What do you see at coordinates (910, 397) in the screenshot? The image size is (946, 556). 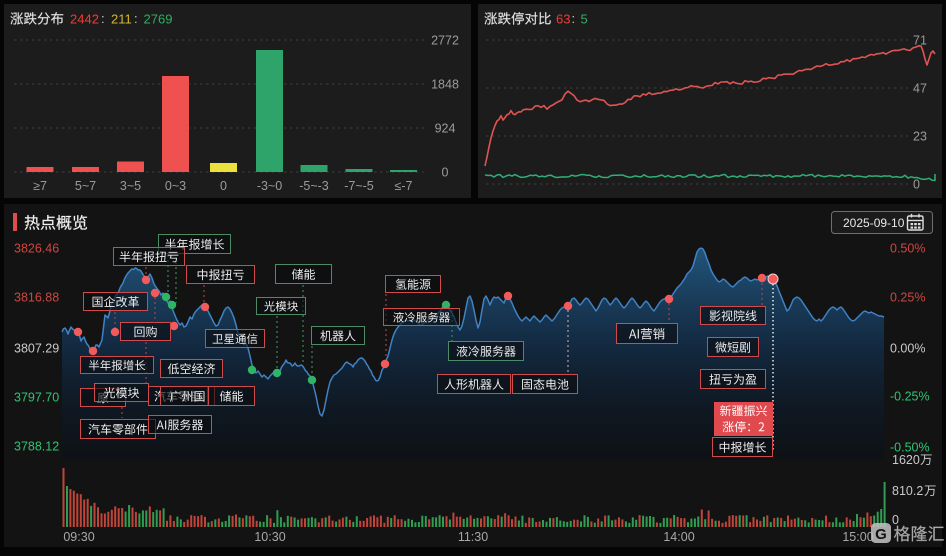 I see `svg-text: -0.25%` at bounding box center [910, 397].